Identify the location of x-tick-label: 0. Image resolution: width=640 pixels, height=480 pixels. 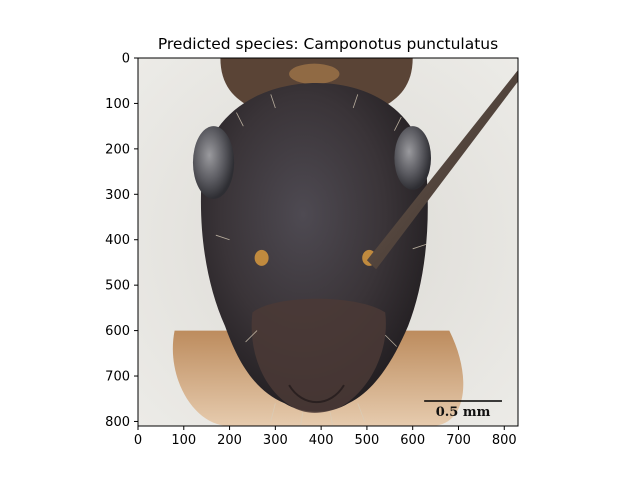
(138, 440).